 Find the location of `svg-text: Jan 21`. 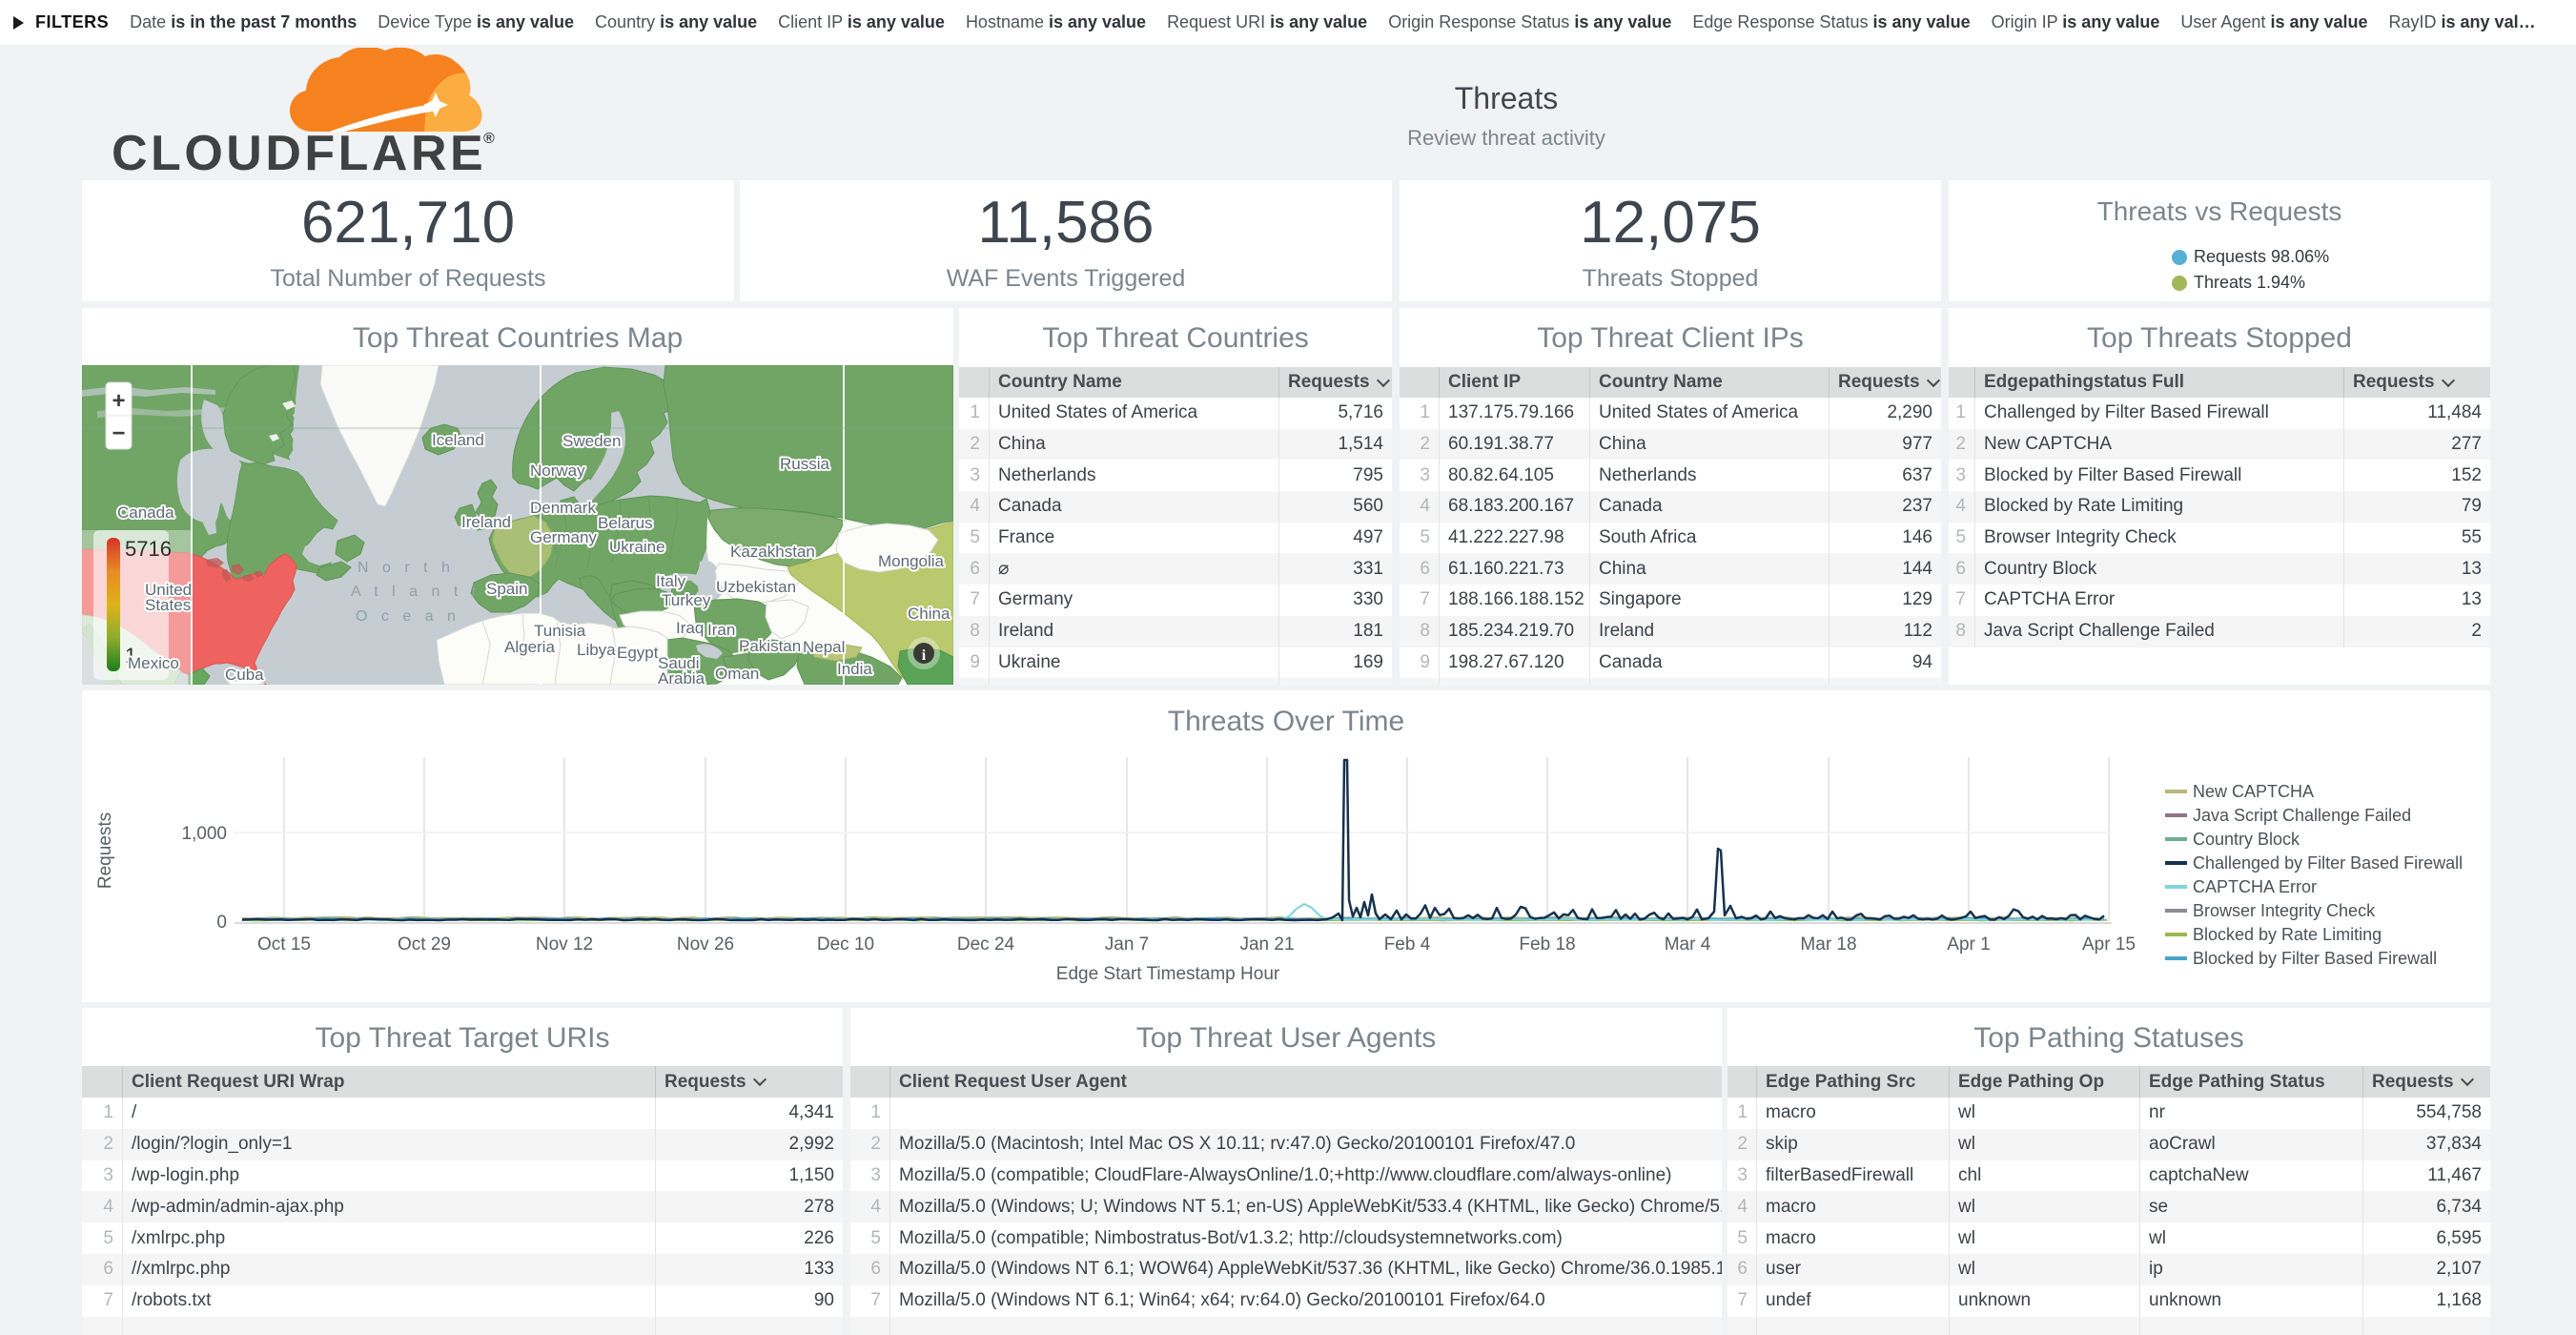

svg-text: Jan 21 is located at coordinates (1266, 944).